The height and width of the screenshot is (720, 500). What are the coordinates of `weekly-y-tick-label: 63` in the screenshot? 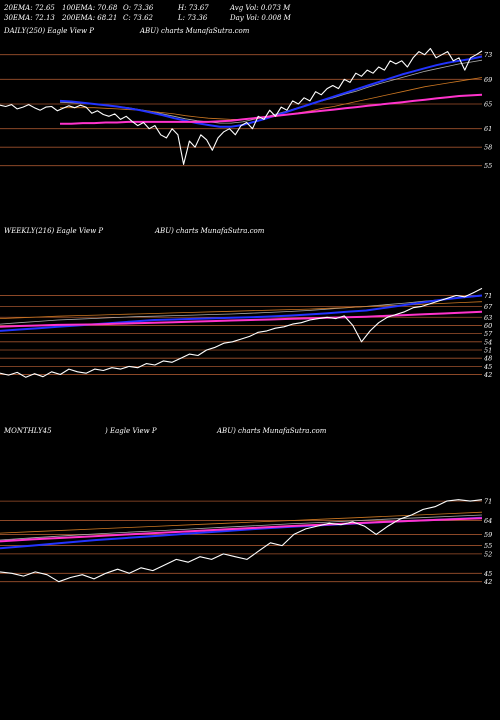 It's located at (488, 318).